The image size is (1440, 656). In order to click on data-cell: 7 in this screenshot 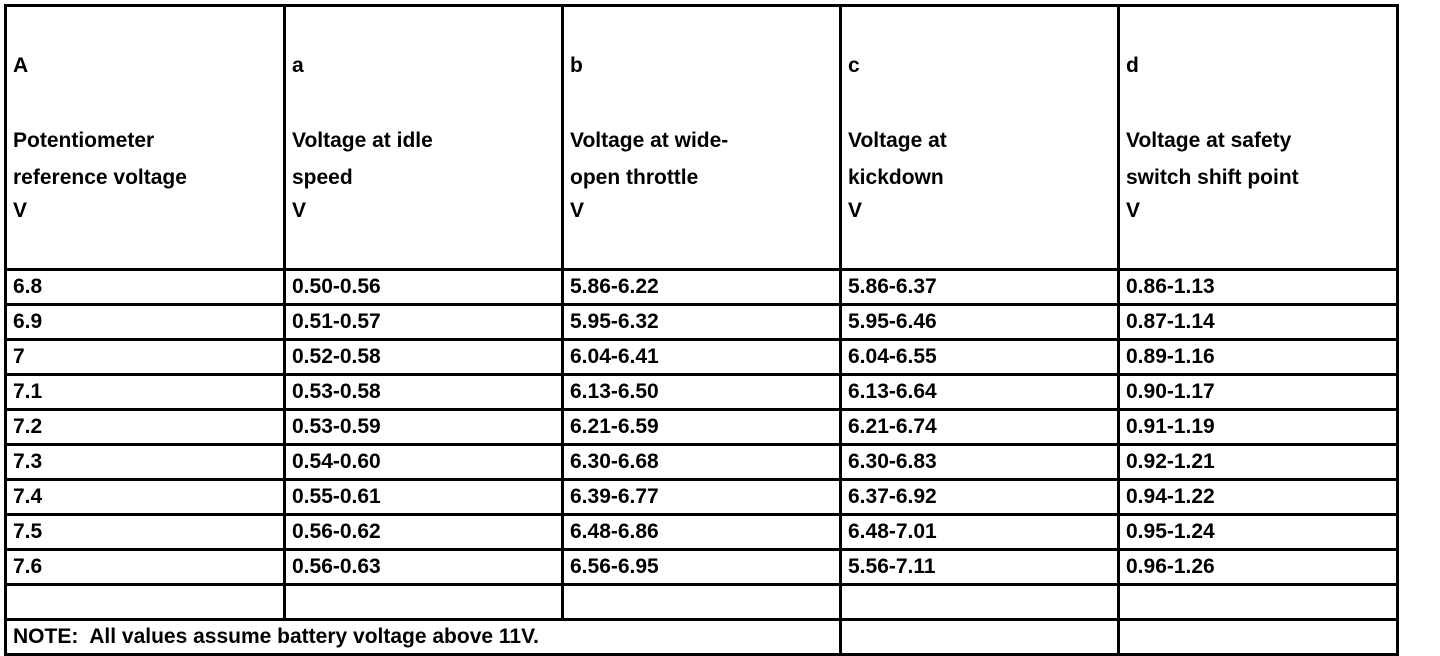, I will do `click(145, 357)`.